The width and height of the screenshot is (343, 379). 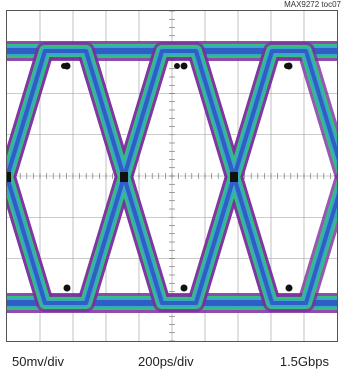 What do you see at coordinates (304, 361) in the screenshot?
I see `data-rate-label: 1.5Gbps` at bounding box center [304, 361].